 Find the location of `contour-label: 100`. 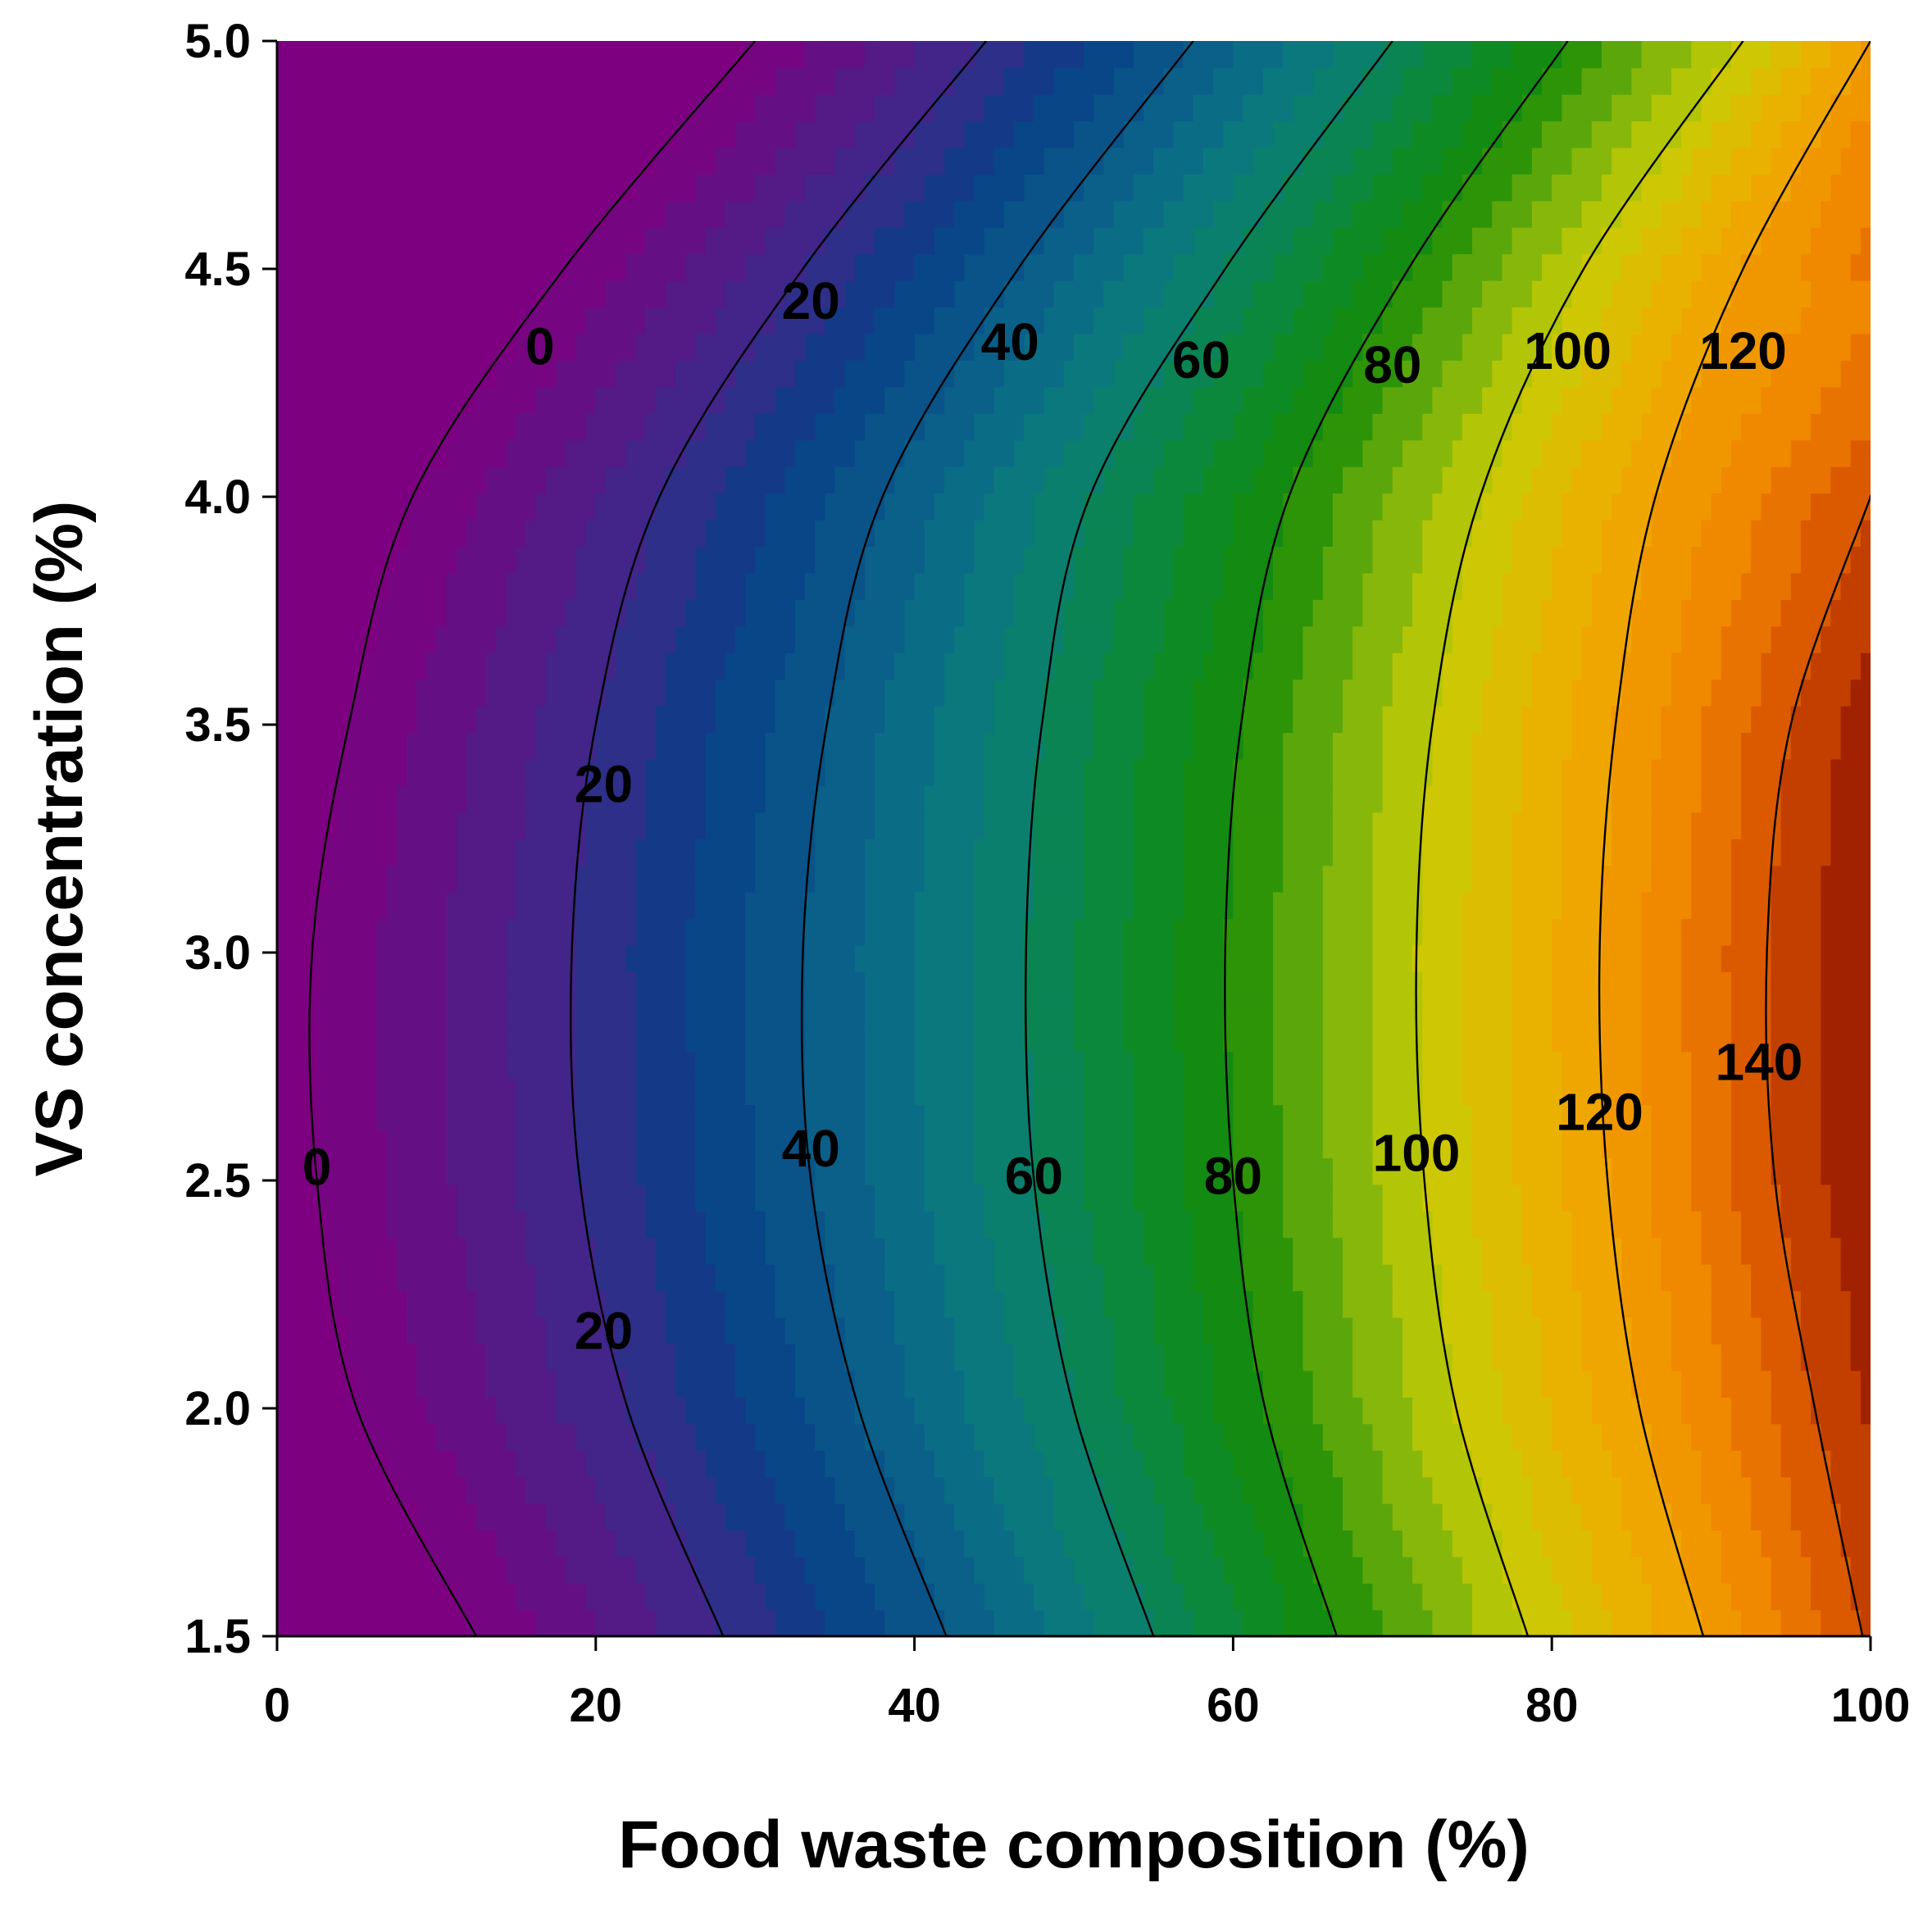

contour-label: 100 is located at coordinates (1417, 1153).